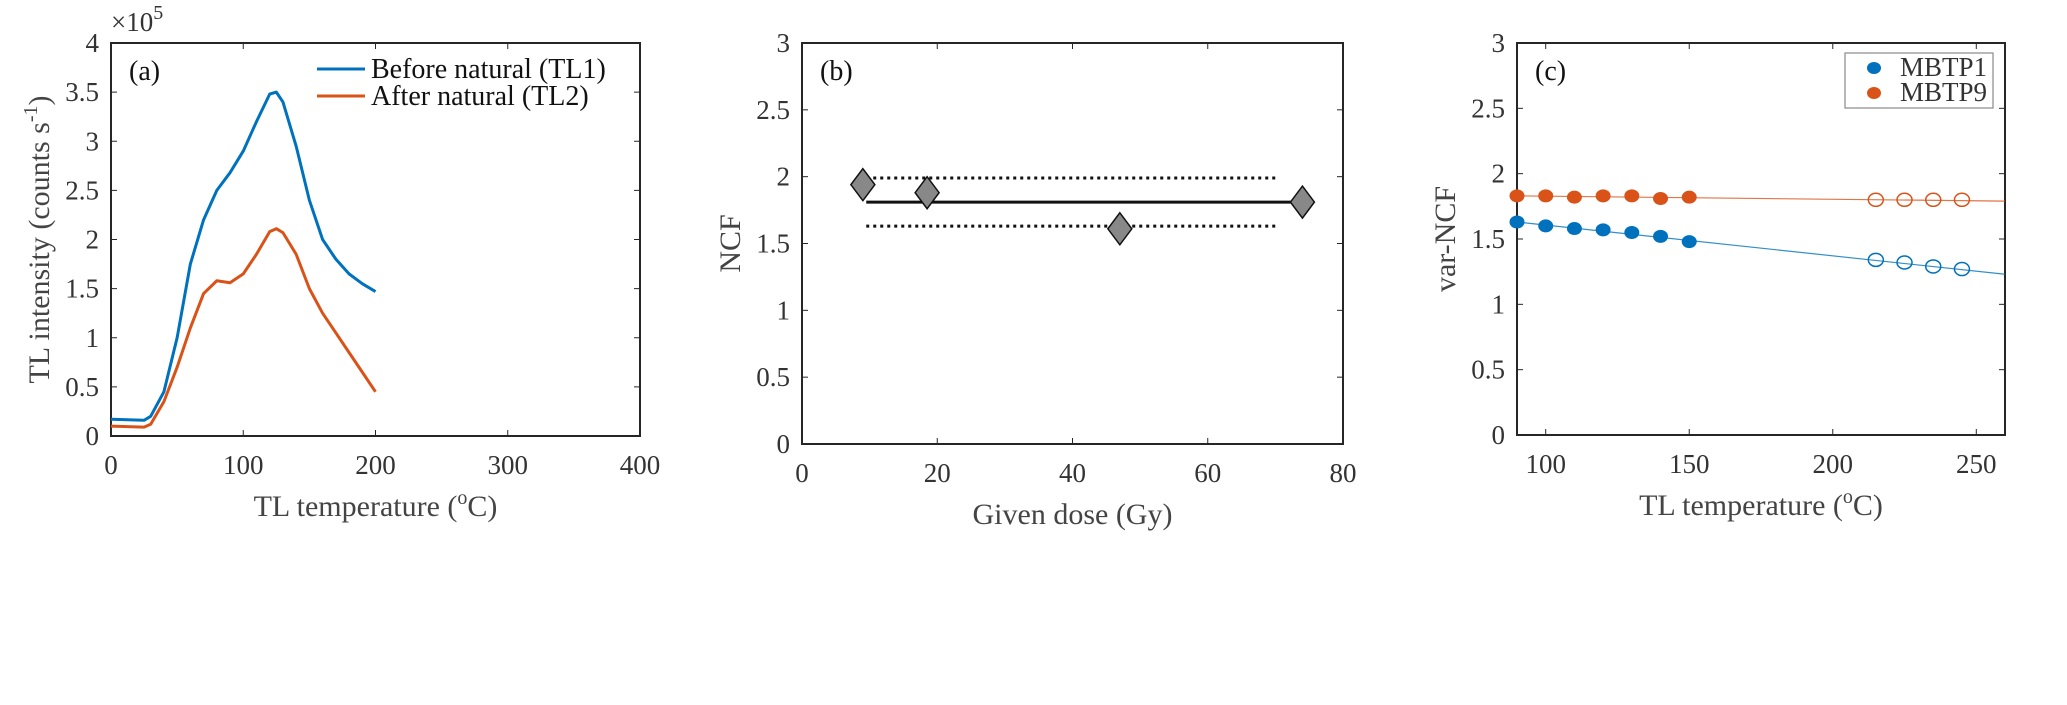  I want to click on y-tick-label: 4, so click(93, 43).